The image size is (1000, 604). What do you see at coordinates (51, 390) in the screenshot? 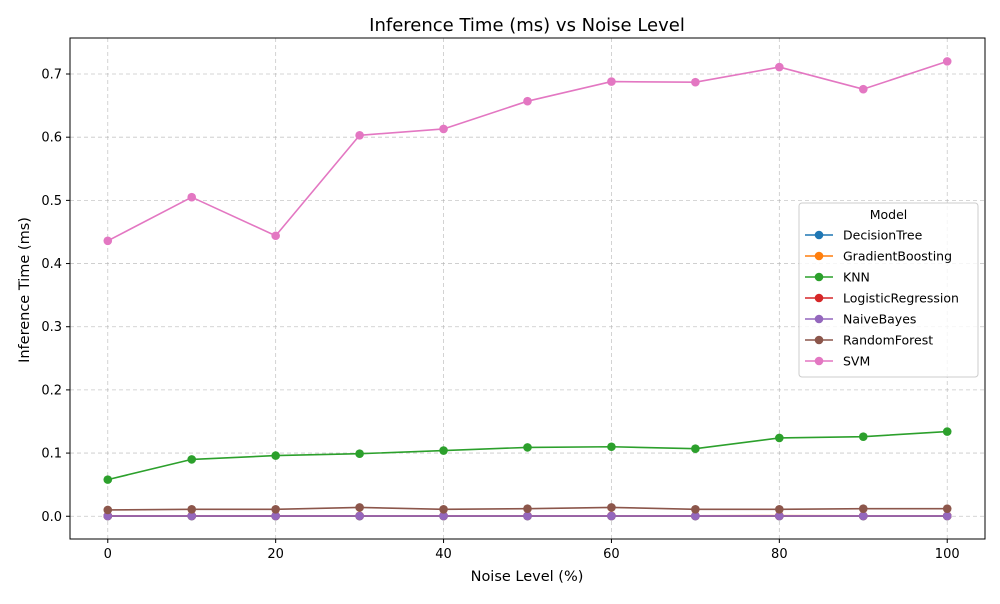
I see `y-tick-label: 0.2` at bounding box center [51, 390].